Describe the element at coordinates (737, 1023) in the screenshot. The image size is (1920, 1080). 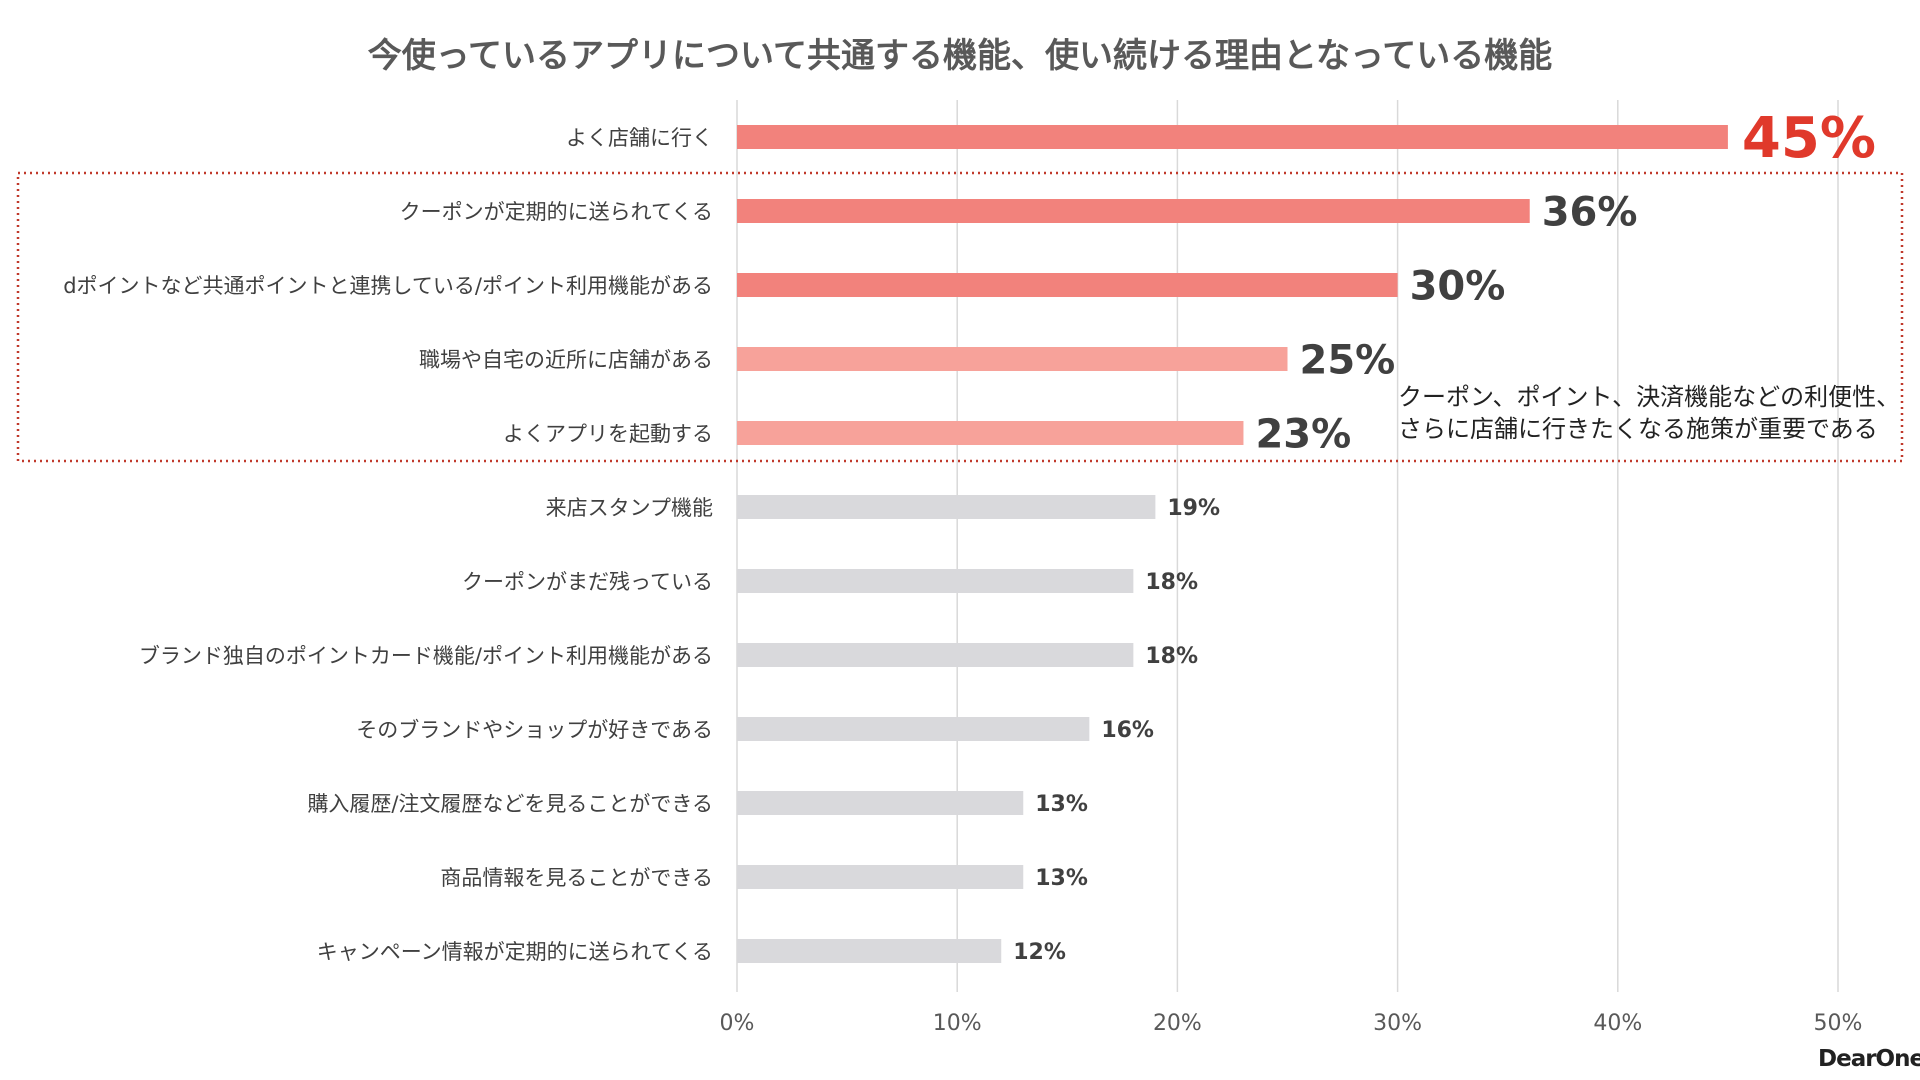
I see `x-tick-label: 0%` at that location.